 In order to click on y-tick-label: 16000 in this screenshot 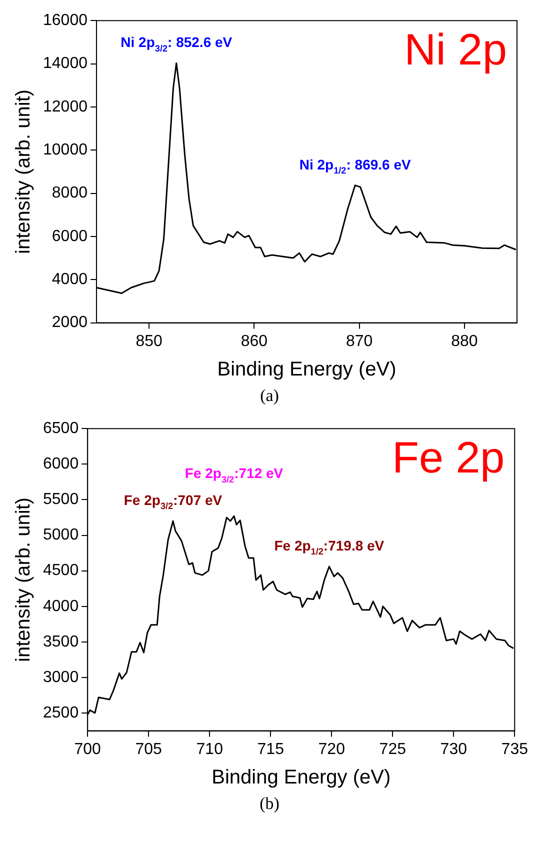, I will do `click(65, 21)`.